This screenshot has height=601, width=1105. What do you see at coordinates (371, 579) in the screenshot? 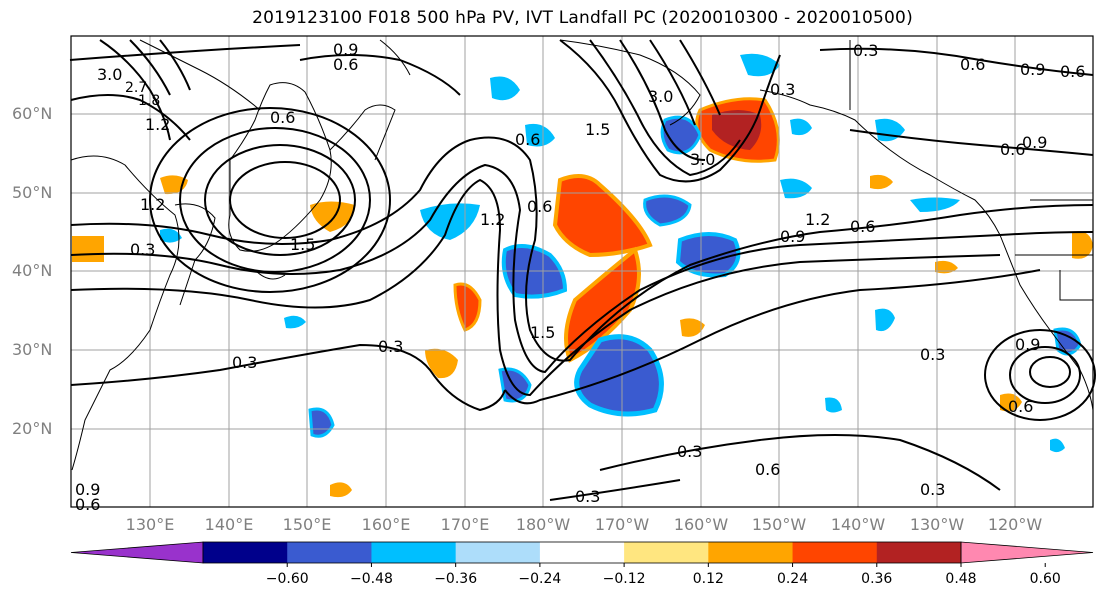
I see `colorbar-tick-label: −0.48` at bounding box center [371, 579].